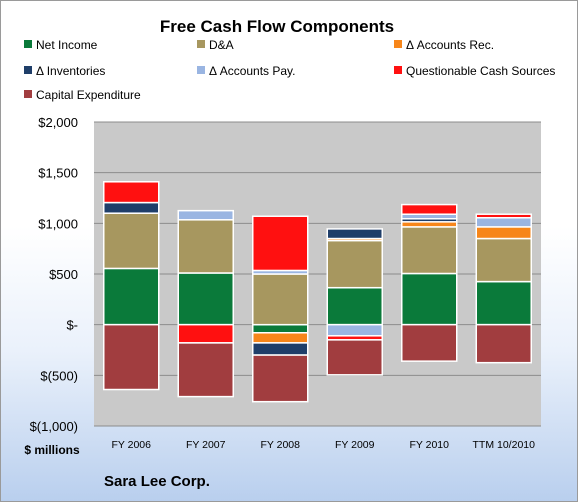 This screenshot has height=503, width=578. What do you see at coordinates (355, 445) in the screenshot?
I see `x-tick-label: FY 2009` at bounding box center [355, 445].